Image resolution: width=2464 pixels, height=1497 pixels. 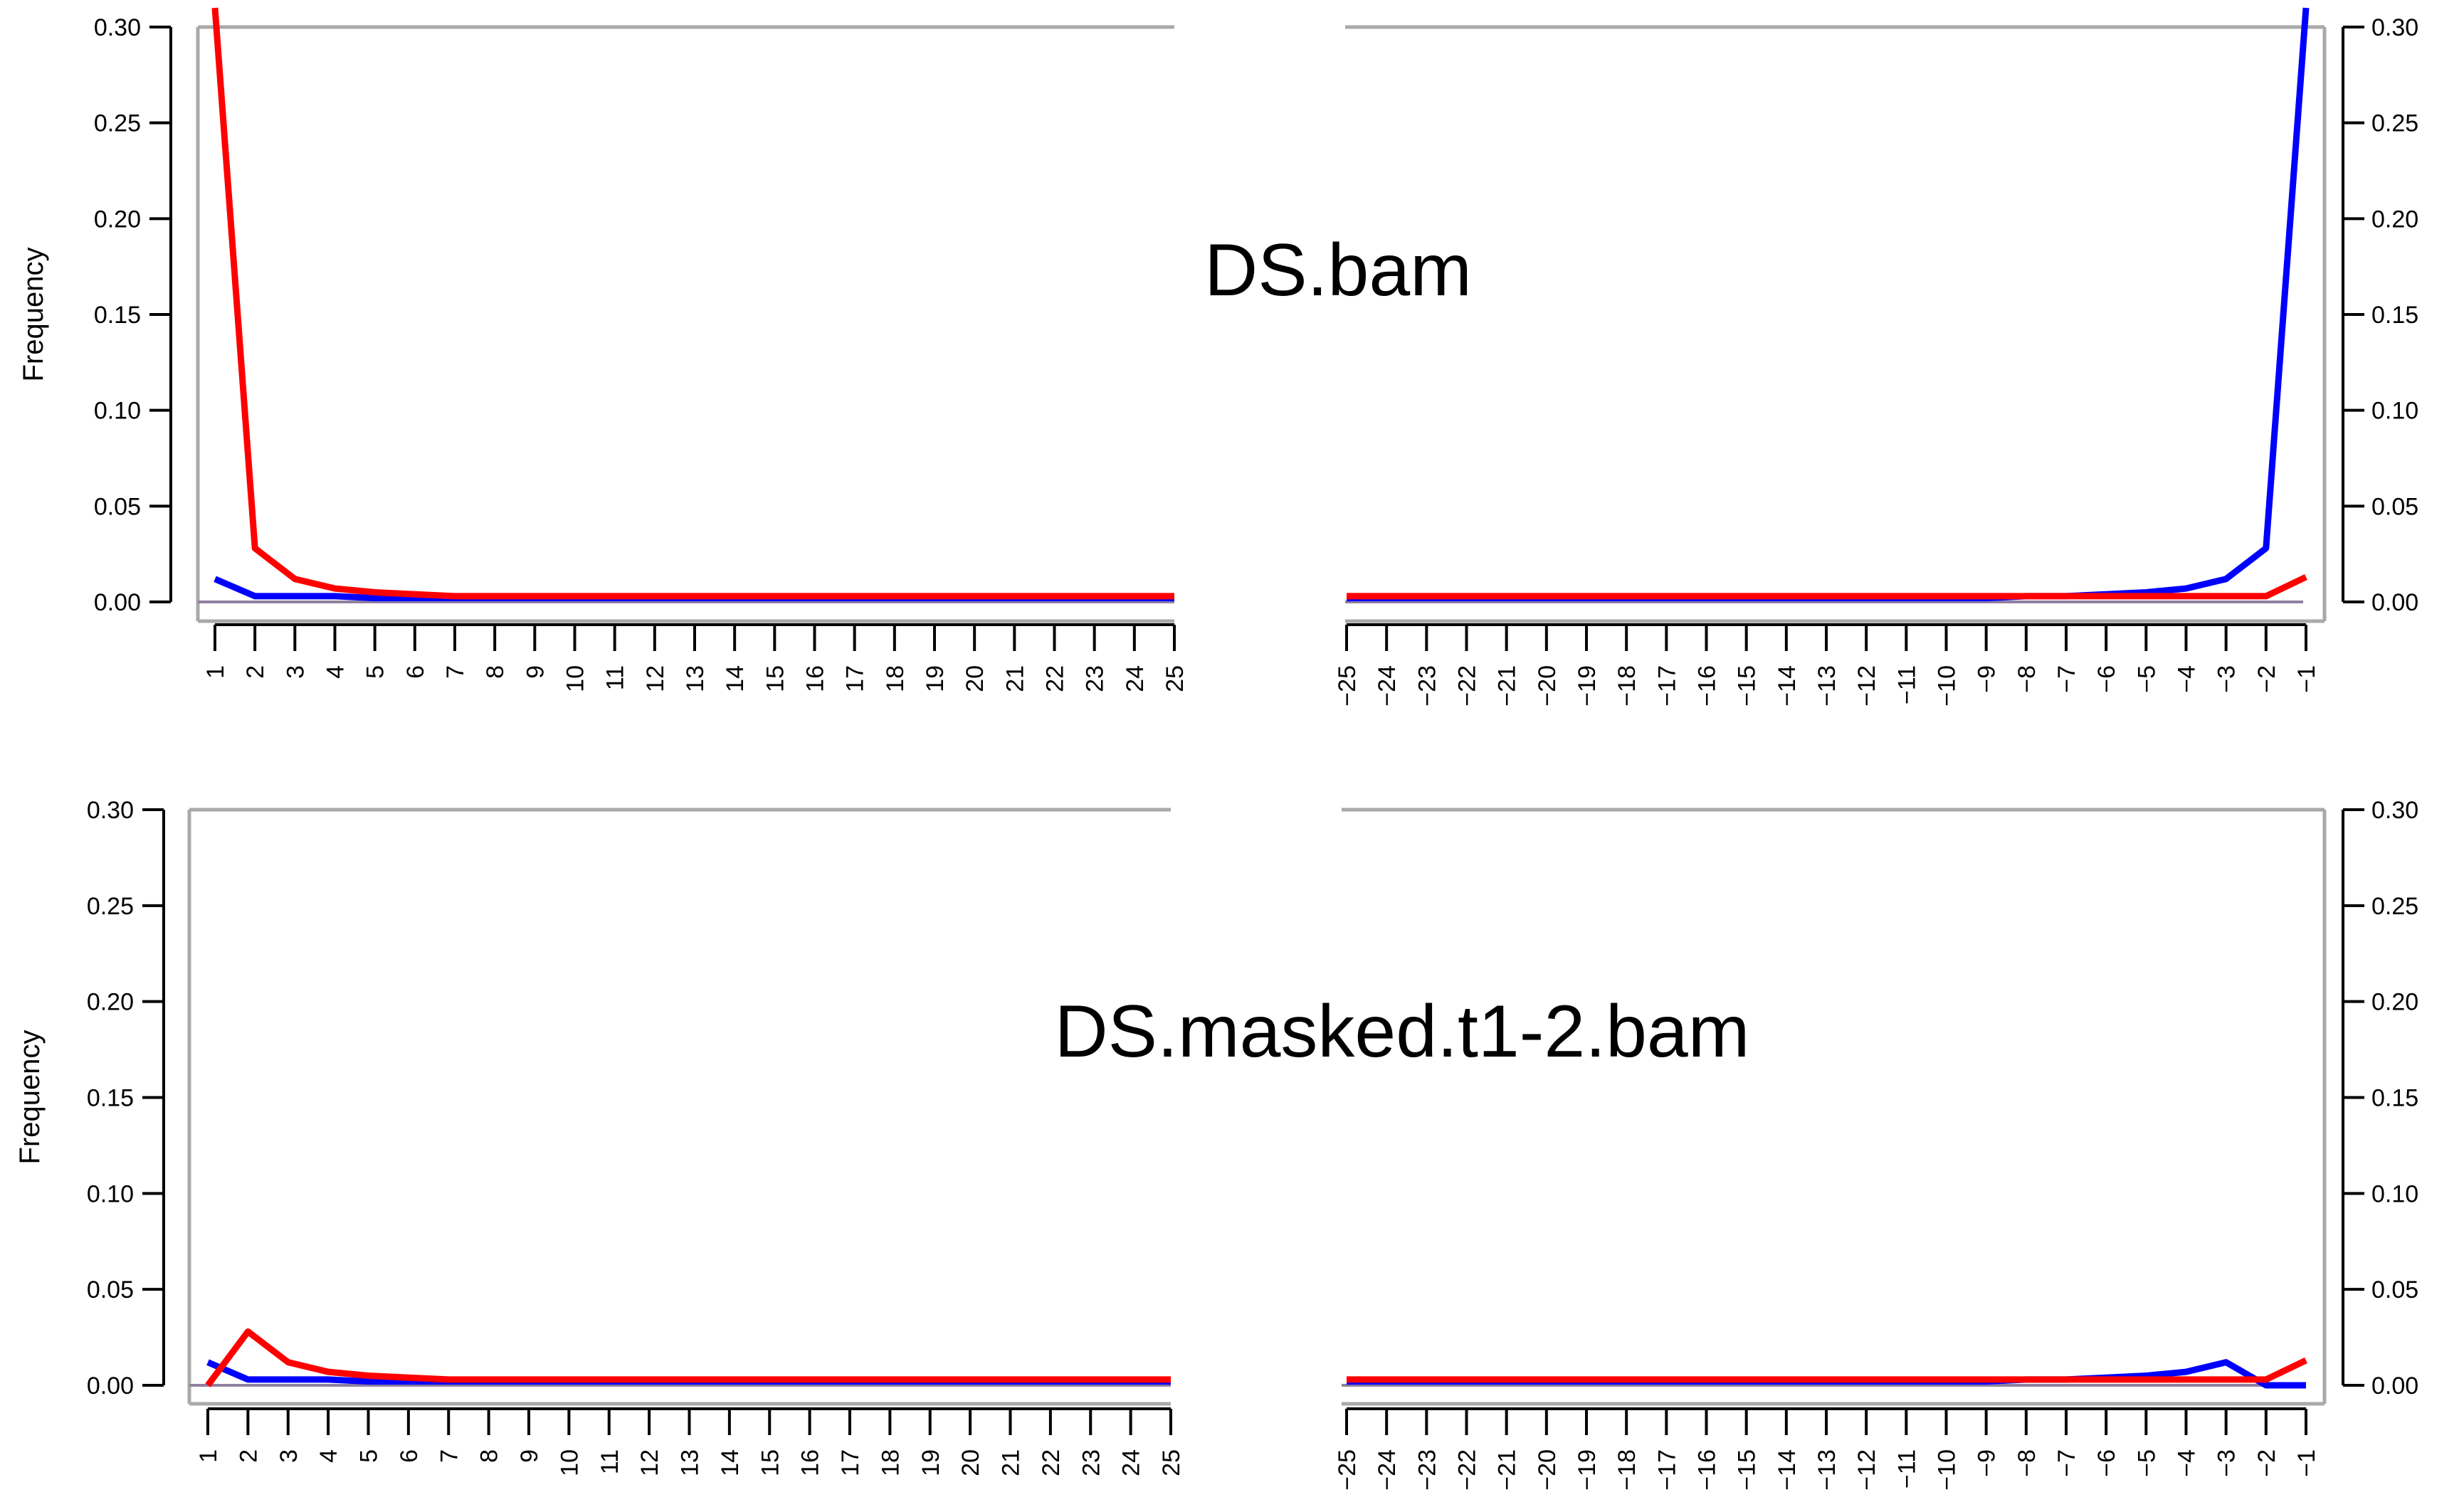 I want to click on x-tick-label-right: −12, so click(x=1866, y=686).